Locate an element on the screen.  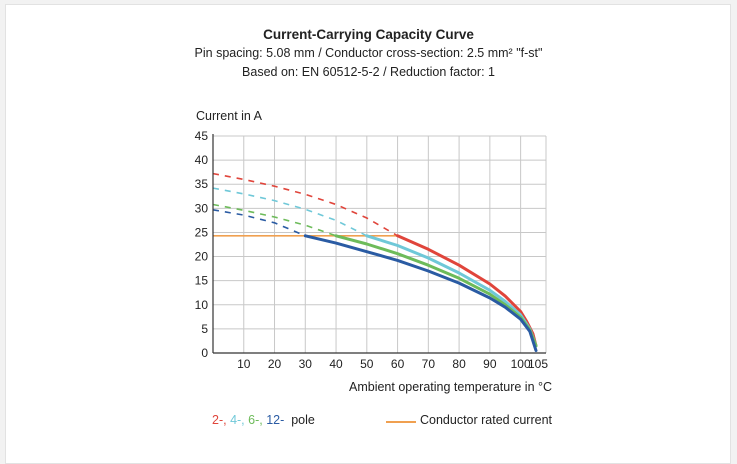
series-12pole-solid is located at coordinates (420, 293).